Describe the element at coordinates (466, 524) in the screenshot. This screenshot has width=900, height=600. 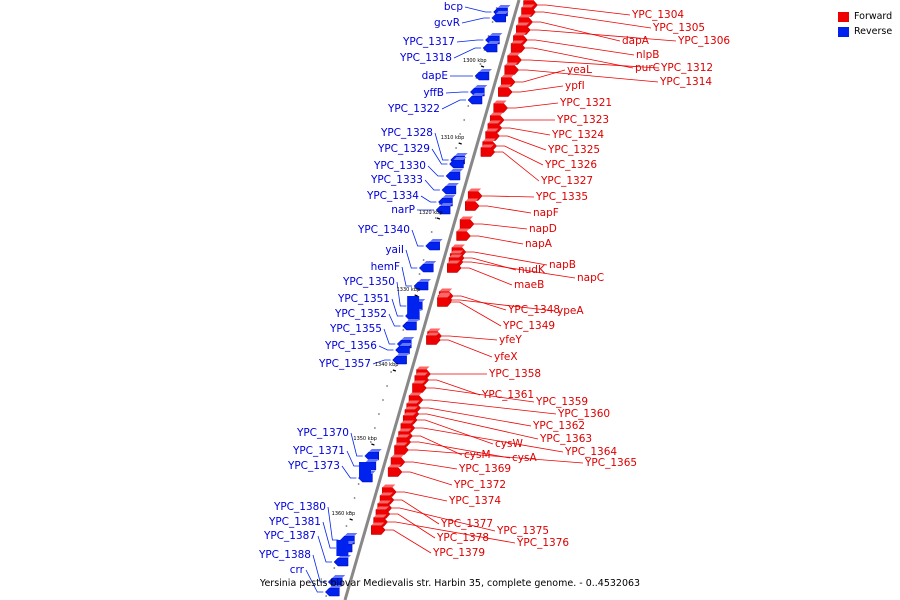
I see `forward-gene-label: YPC_1377` at that location.